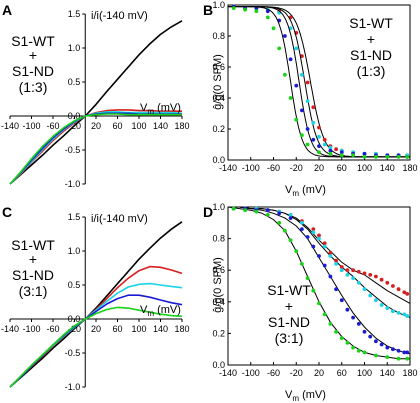 This screenshot has height=403, width=420. I want to click on panel-c-x-tick-label: -140, so click(10, 329).